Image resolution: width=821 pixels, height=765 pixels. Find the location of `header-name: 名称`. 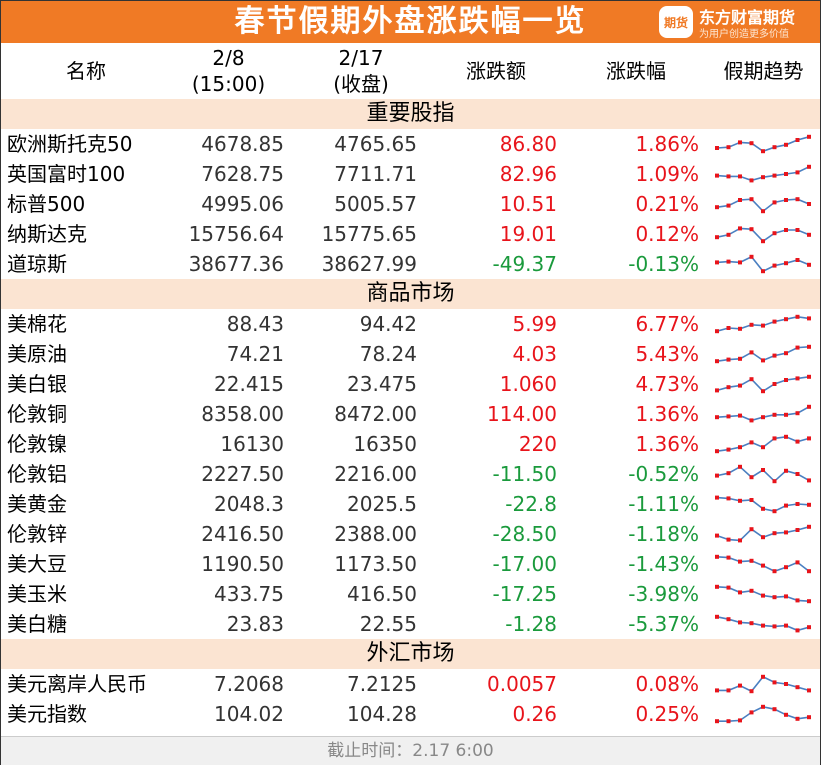

header-name: 名称 is located at coordinates (86, 71).